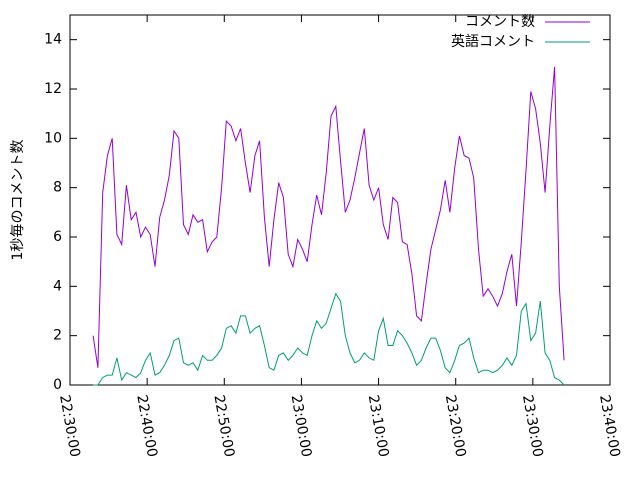  I want to click on legend-label: 英語コメント, so click(493, 41).